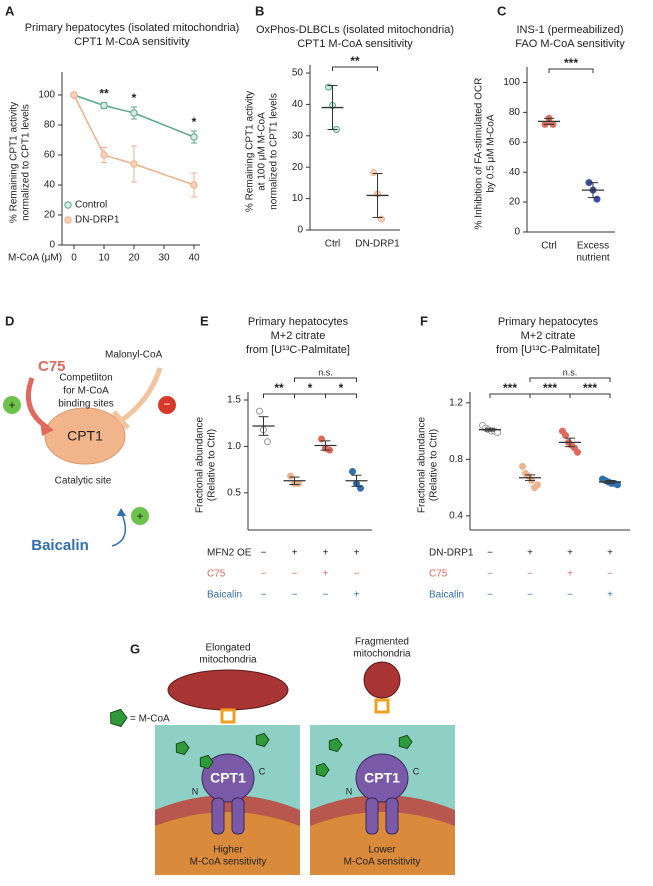  I want to click on y-tick-label: 0.4, so click(456, 516).